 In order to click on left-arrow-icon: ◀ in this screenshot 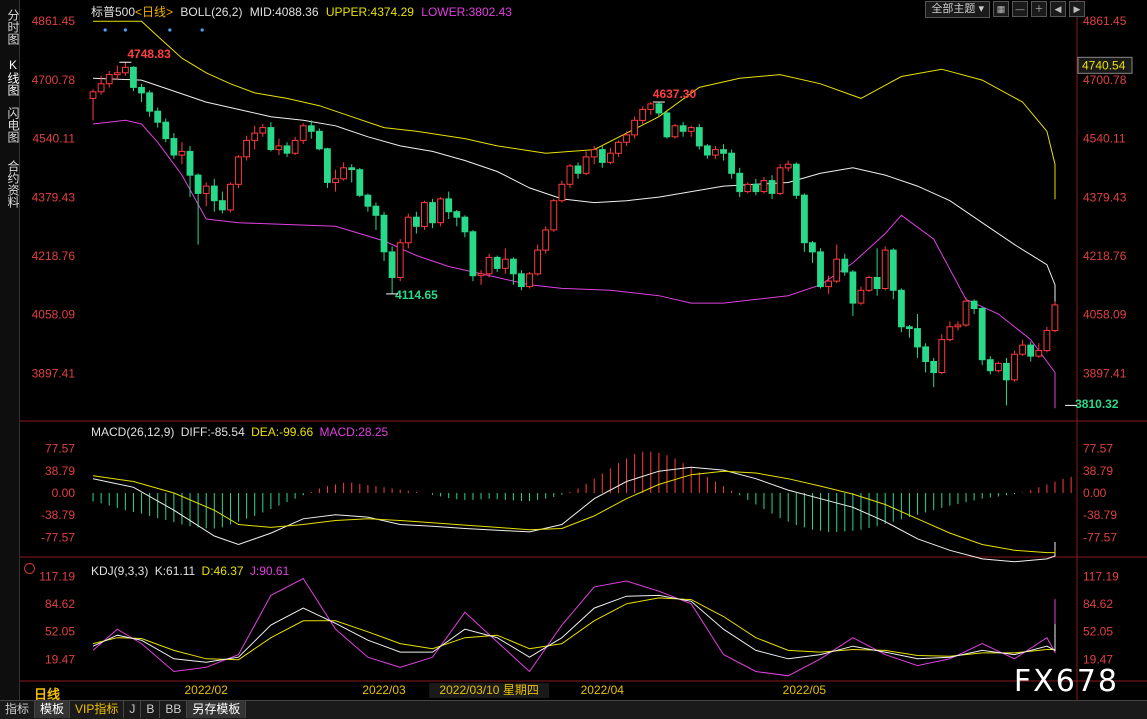, I will do `click(1058, 9)`.